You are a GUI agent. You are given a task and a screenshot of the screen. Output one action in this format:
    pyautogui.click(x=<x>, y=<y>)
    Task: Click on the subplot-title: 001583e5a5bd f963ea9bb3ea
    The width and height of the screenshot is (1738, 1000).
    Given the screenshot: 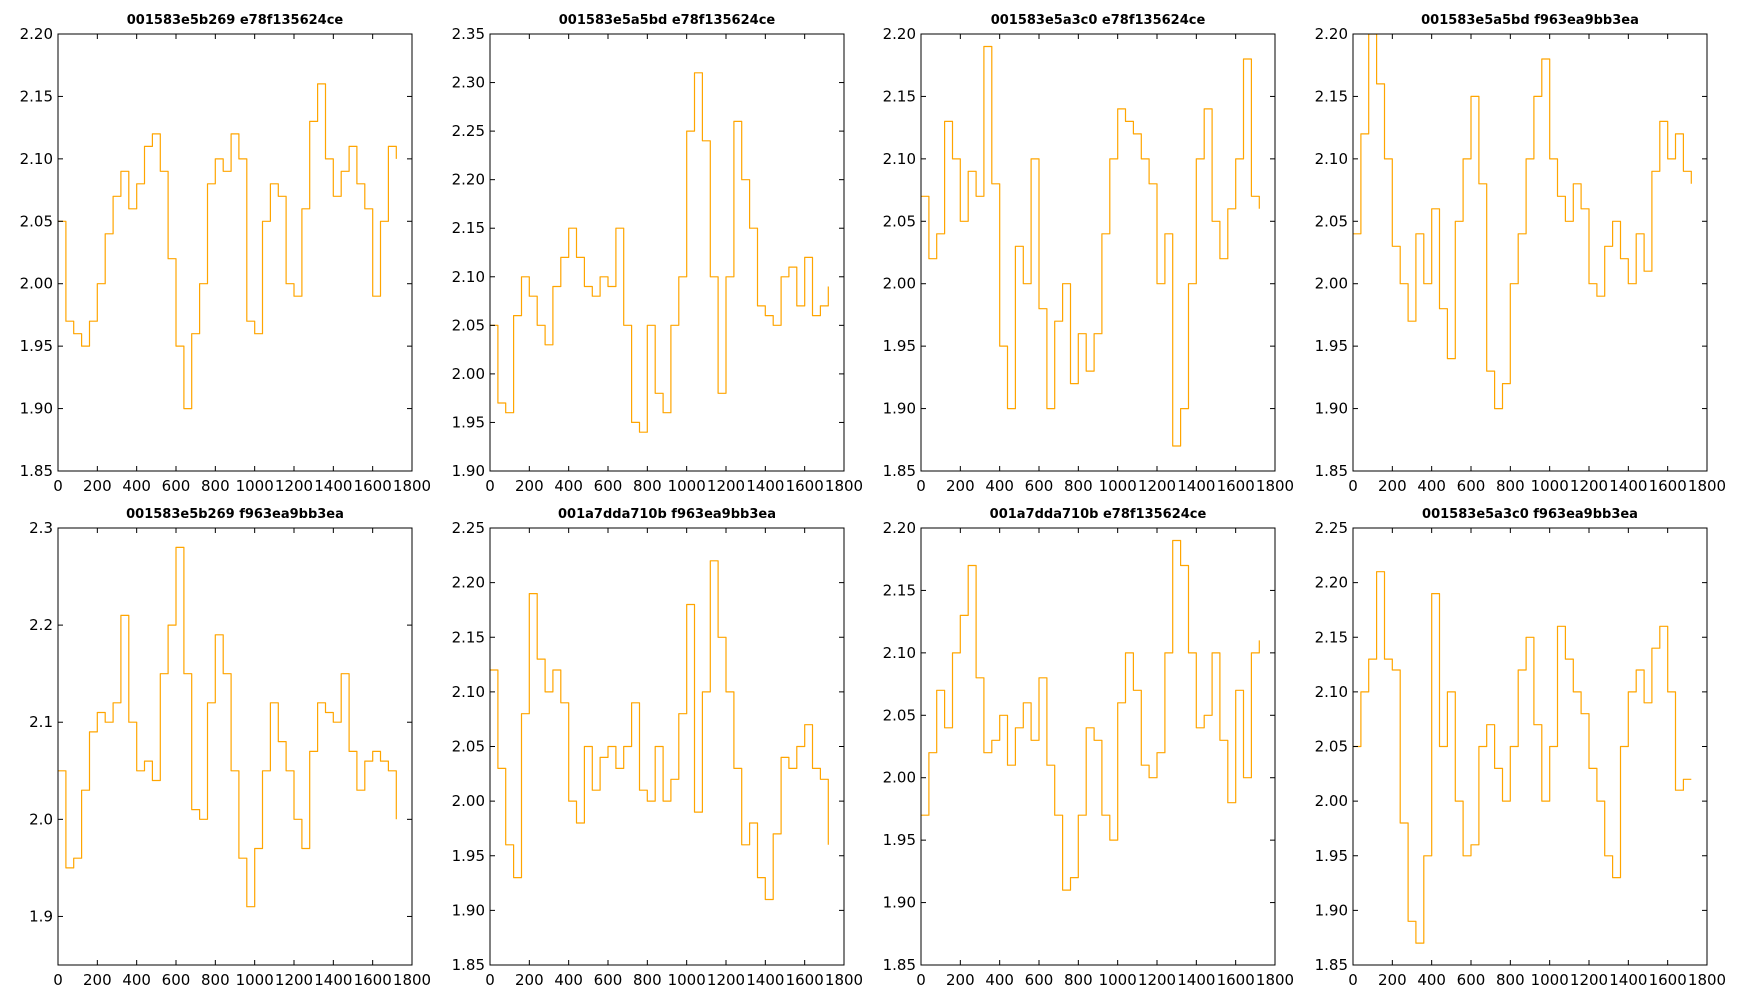 What is the action you would take?
    pyautogui.click(x=1530, y=20)
    